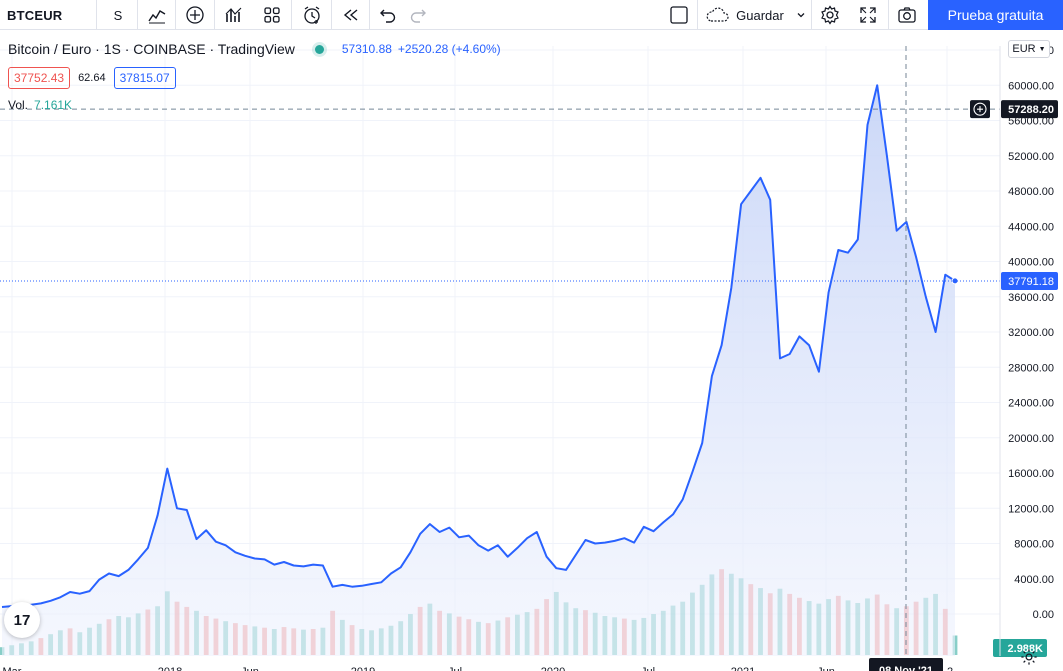  I want to click on price-tick-label: 24000.00, so click(1031, 404).